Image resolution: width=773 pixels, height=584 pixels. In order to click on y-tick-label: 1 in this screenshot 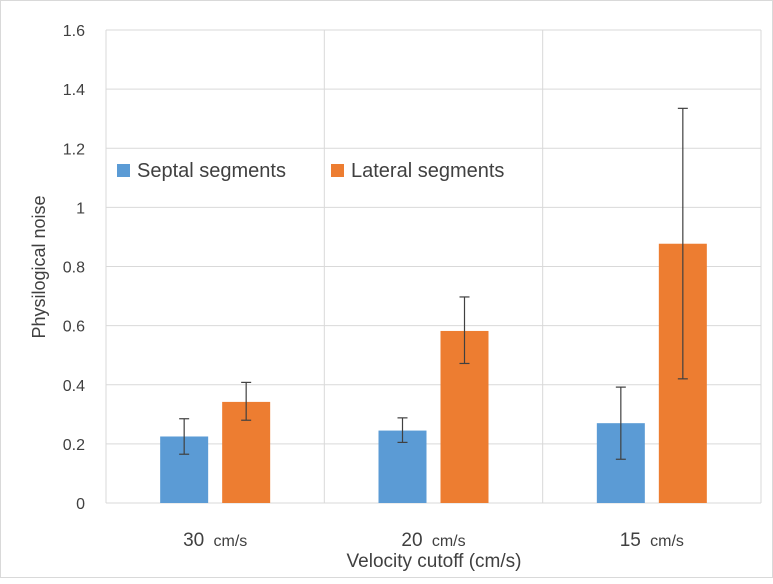, I will do `click(80, 208)`.